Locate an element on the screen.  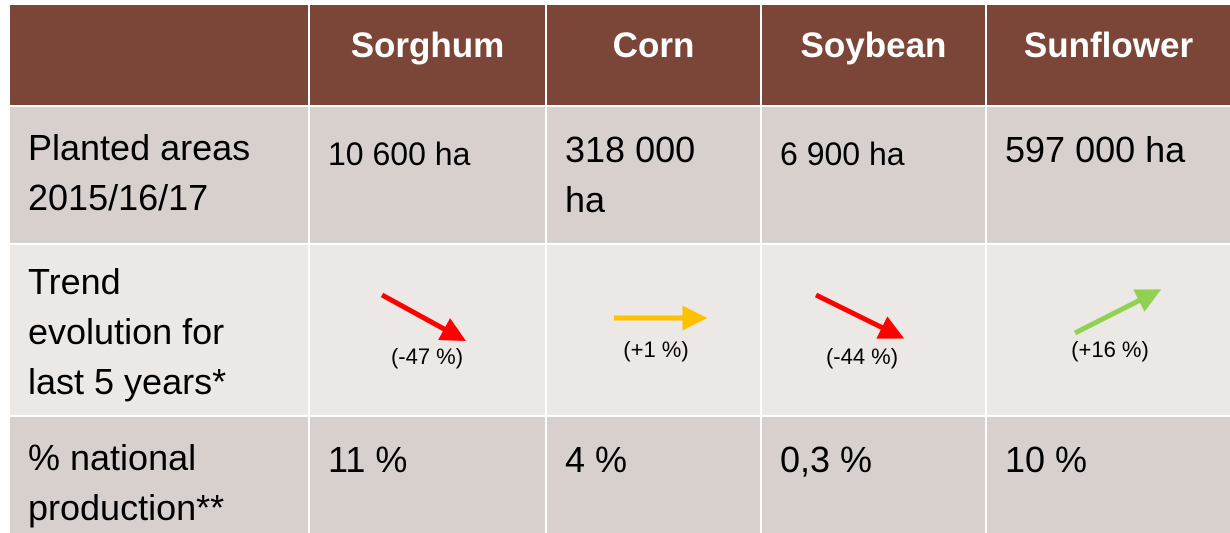
row-label: % national production** is located at coordinates (159, 475).